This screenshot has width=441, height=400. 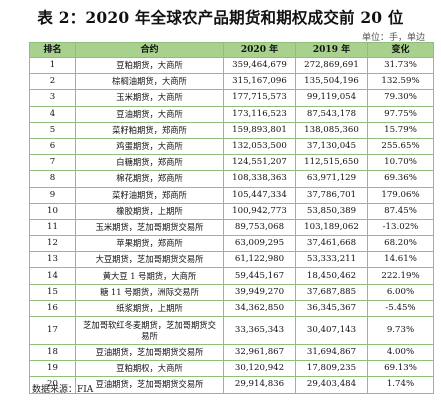 What do you see at coordinates (231, 385) in the screenshot?
I see `table-row: 20 豆油期货，芝加哥期货交易所 29,914,836 29,403,484 1.74%` at bounding box center [231, 385].